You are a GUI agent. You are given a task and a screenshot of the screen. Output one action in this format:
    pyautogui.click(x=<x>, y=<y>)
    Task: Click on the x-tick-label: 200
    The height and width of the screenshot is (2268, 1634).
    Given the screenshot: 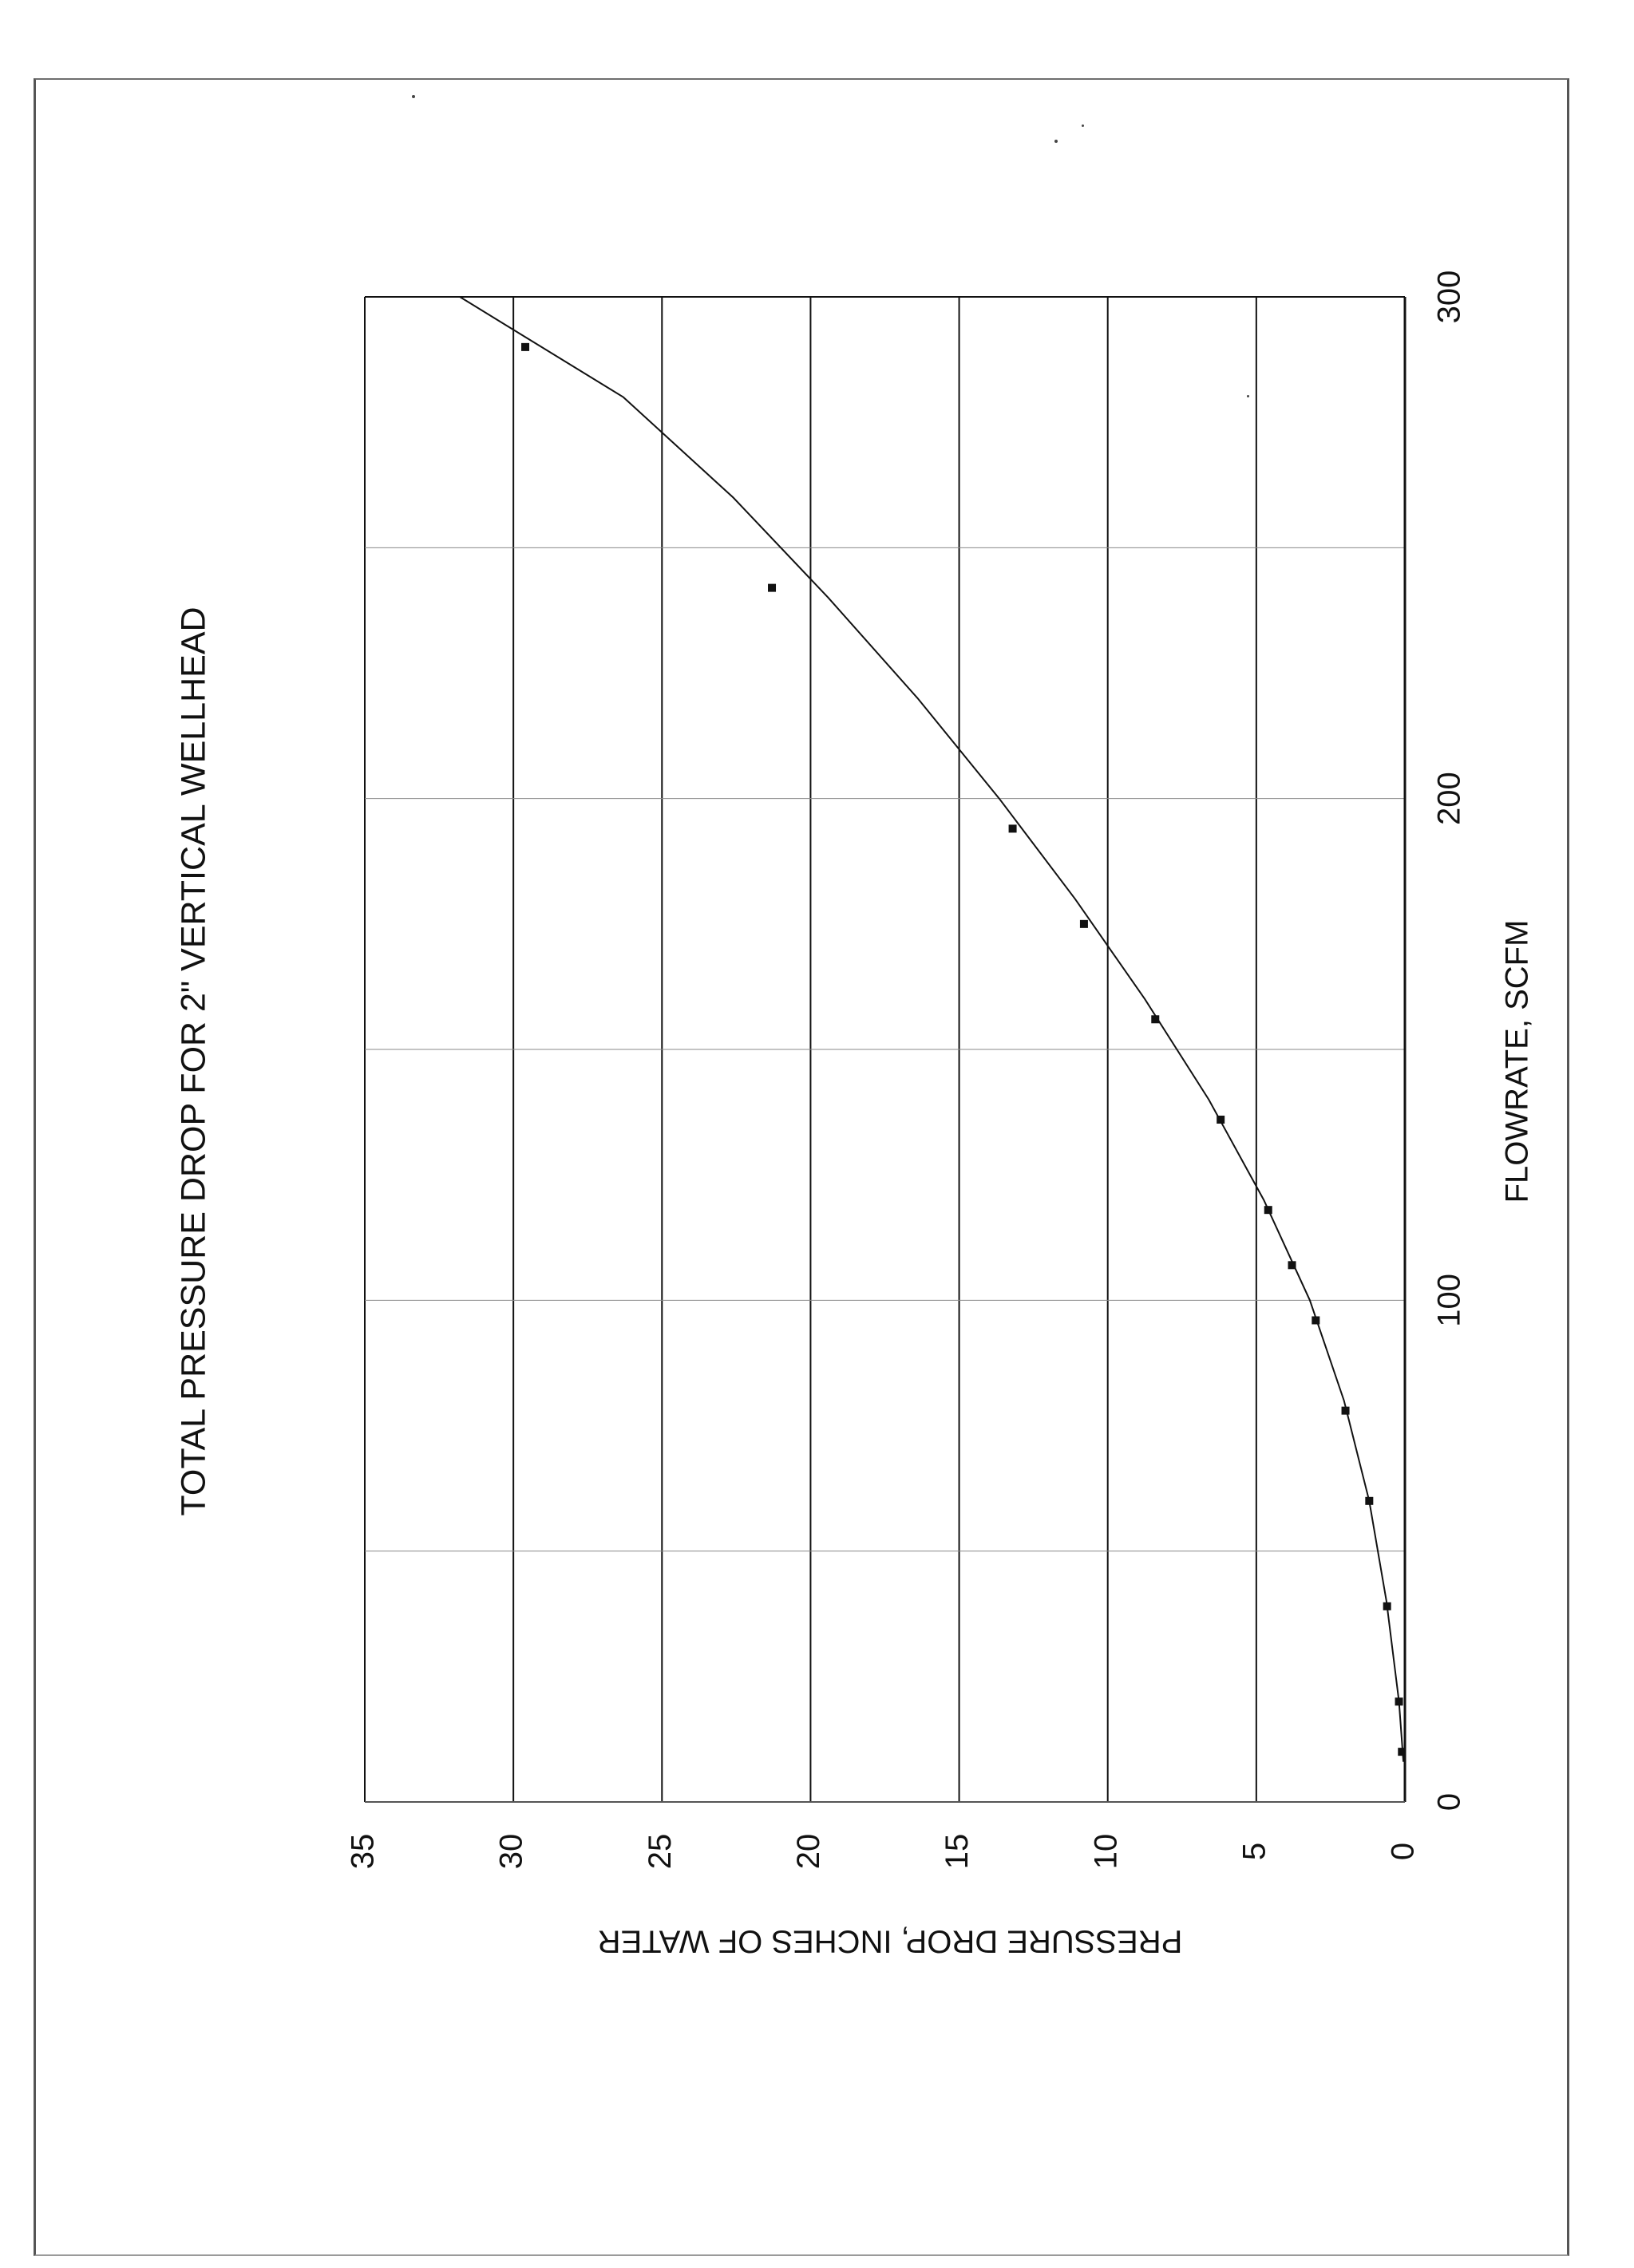 What is the action you would take?
    pyautogui.click(x=1449, y=798)
    